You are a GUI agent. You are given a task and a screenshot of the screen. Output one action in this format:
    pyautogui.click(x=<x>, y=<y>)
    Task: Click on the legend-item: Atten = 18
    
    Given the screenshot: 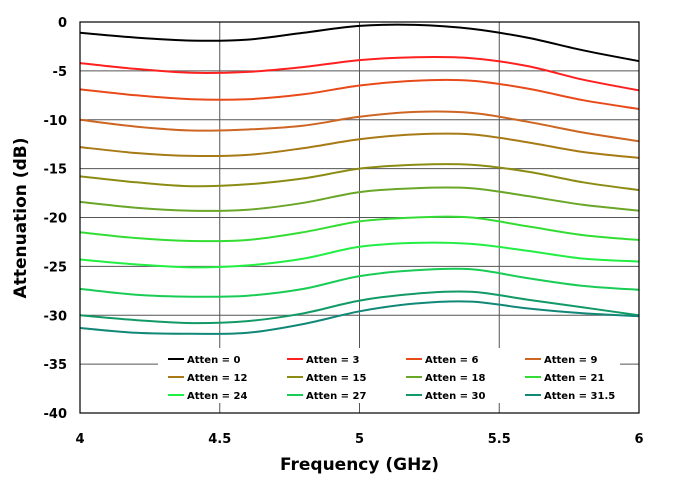 What is the action you would take?
    pyautogui.click(x=446, y=378)
    